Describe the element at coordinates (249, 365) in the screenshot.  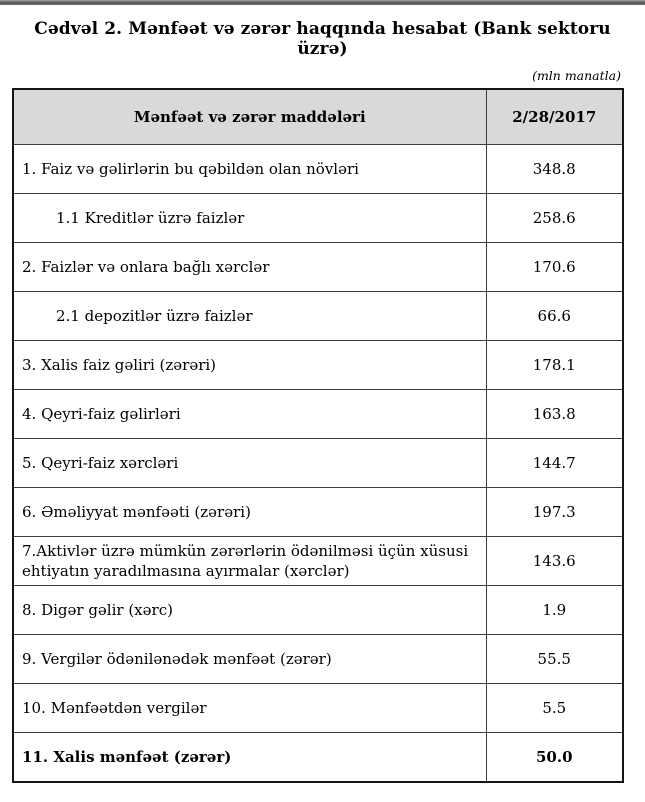
I see `row-label: 3. Xalis faiz gəliri (zərəri)` at that location.